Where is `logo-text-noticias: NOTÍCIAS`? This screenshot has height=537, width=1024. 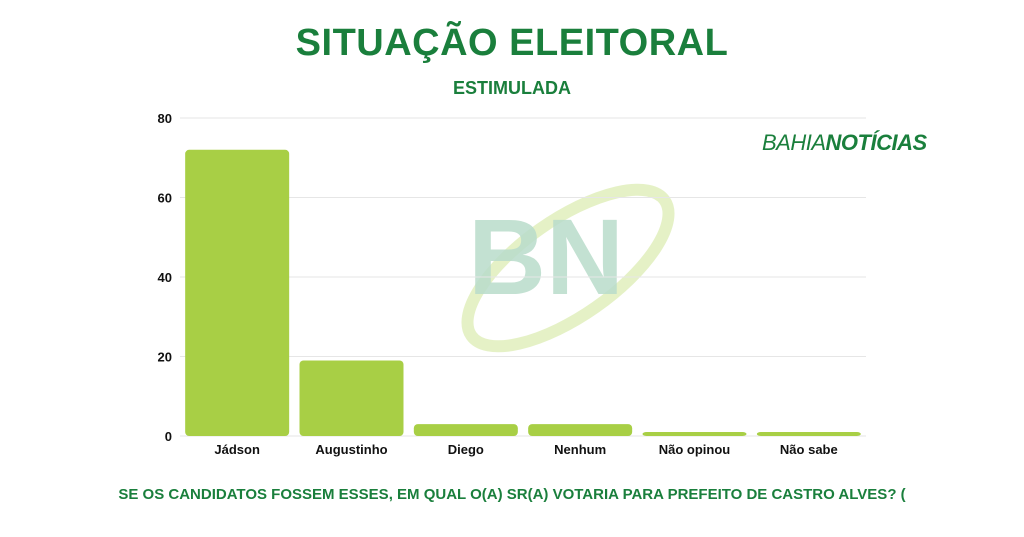 logo-text-noticias: NOTÍCIAS is located at coordinates (876, 142).